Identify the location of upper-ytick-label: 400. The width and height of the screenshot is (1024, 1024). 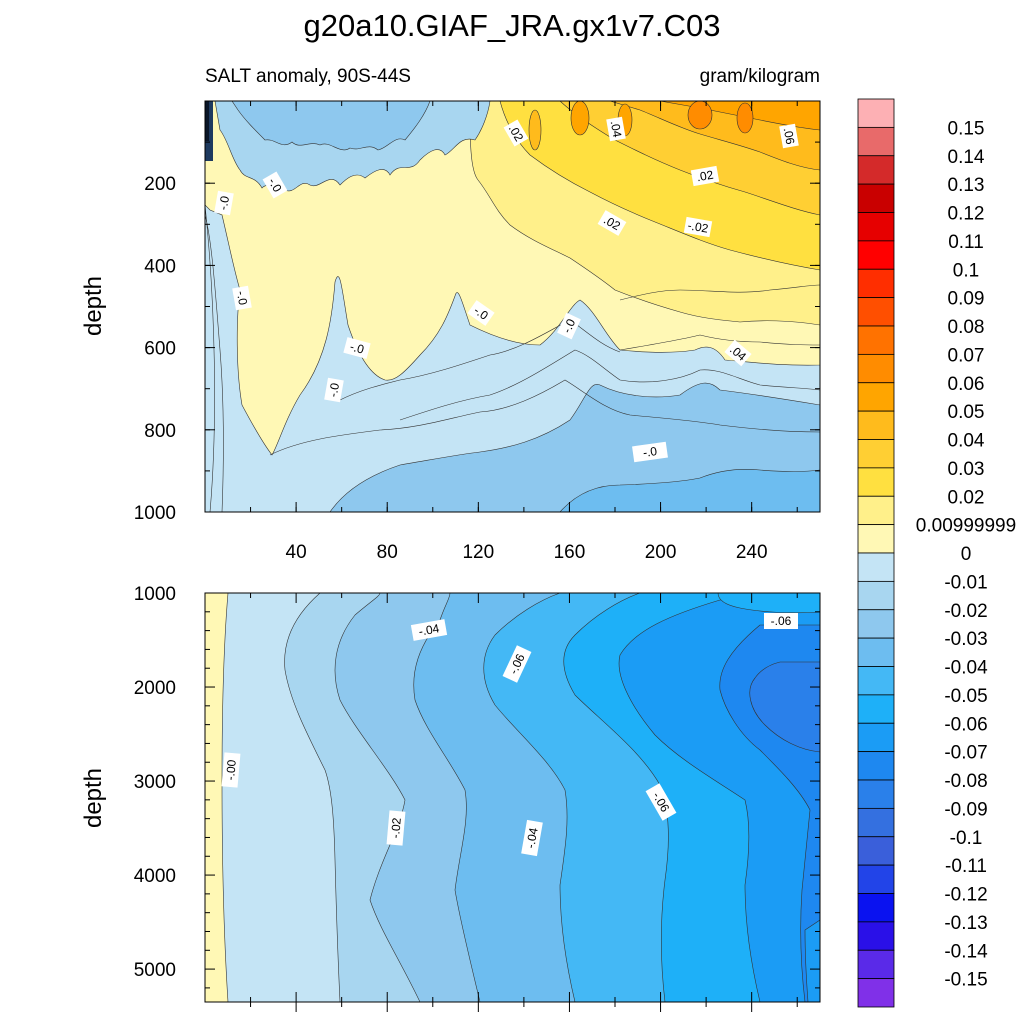
(160, 266).